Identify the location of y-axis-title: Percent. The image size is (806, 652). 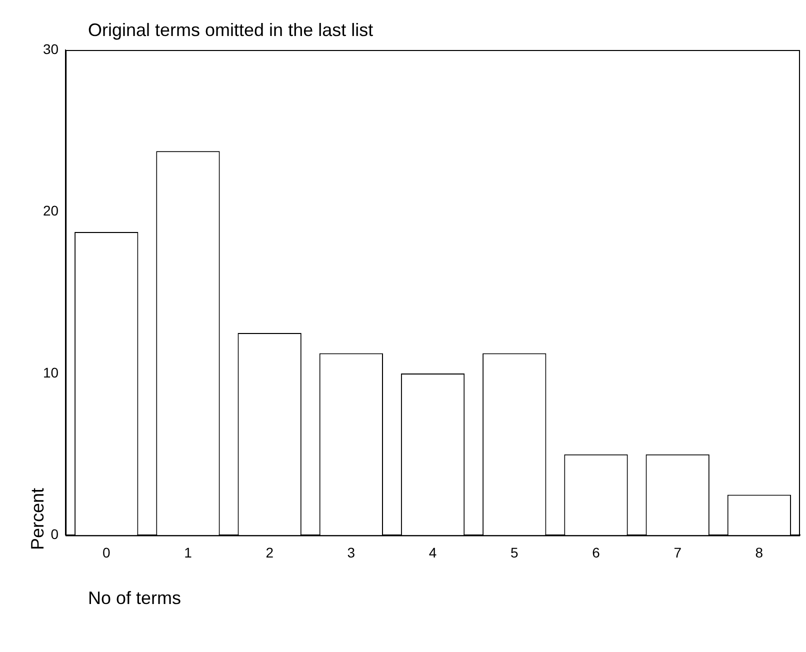
(38, 519).